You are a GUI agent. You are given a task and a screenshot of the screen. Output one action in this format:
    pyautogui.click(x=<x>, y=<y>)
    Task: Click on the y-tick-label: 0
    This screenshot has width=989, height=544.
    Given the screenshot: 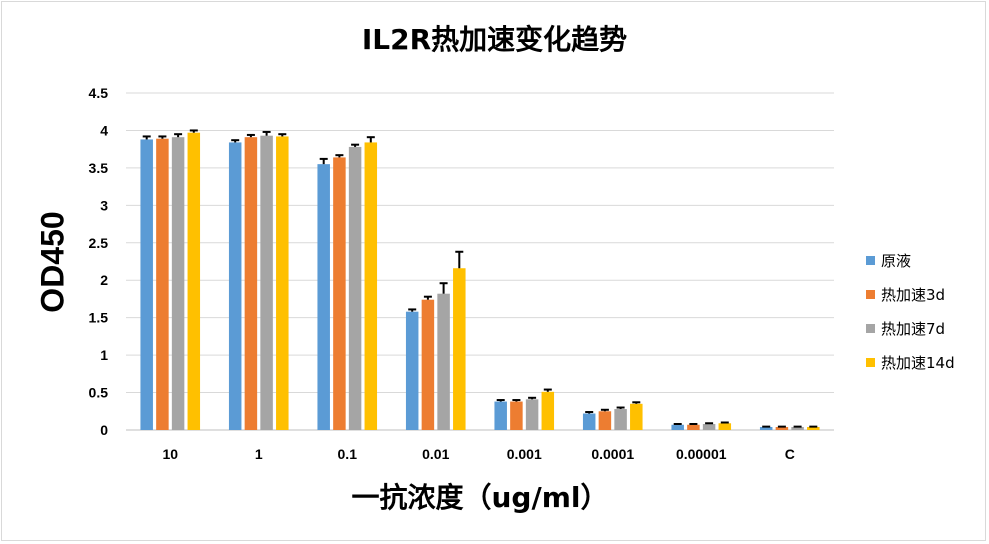 What is the action you would take?
    pyautogui.click(x=104, y=430)
    